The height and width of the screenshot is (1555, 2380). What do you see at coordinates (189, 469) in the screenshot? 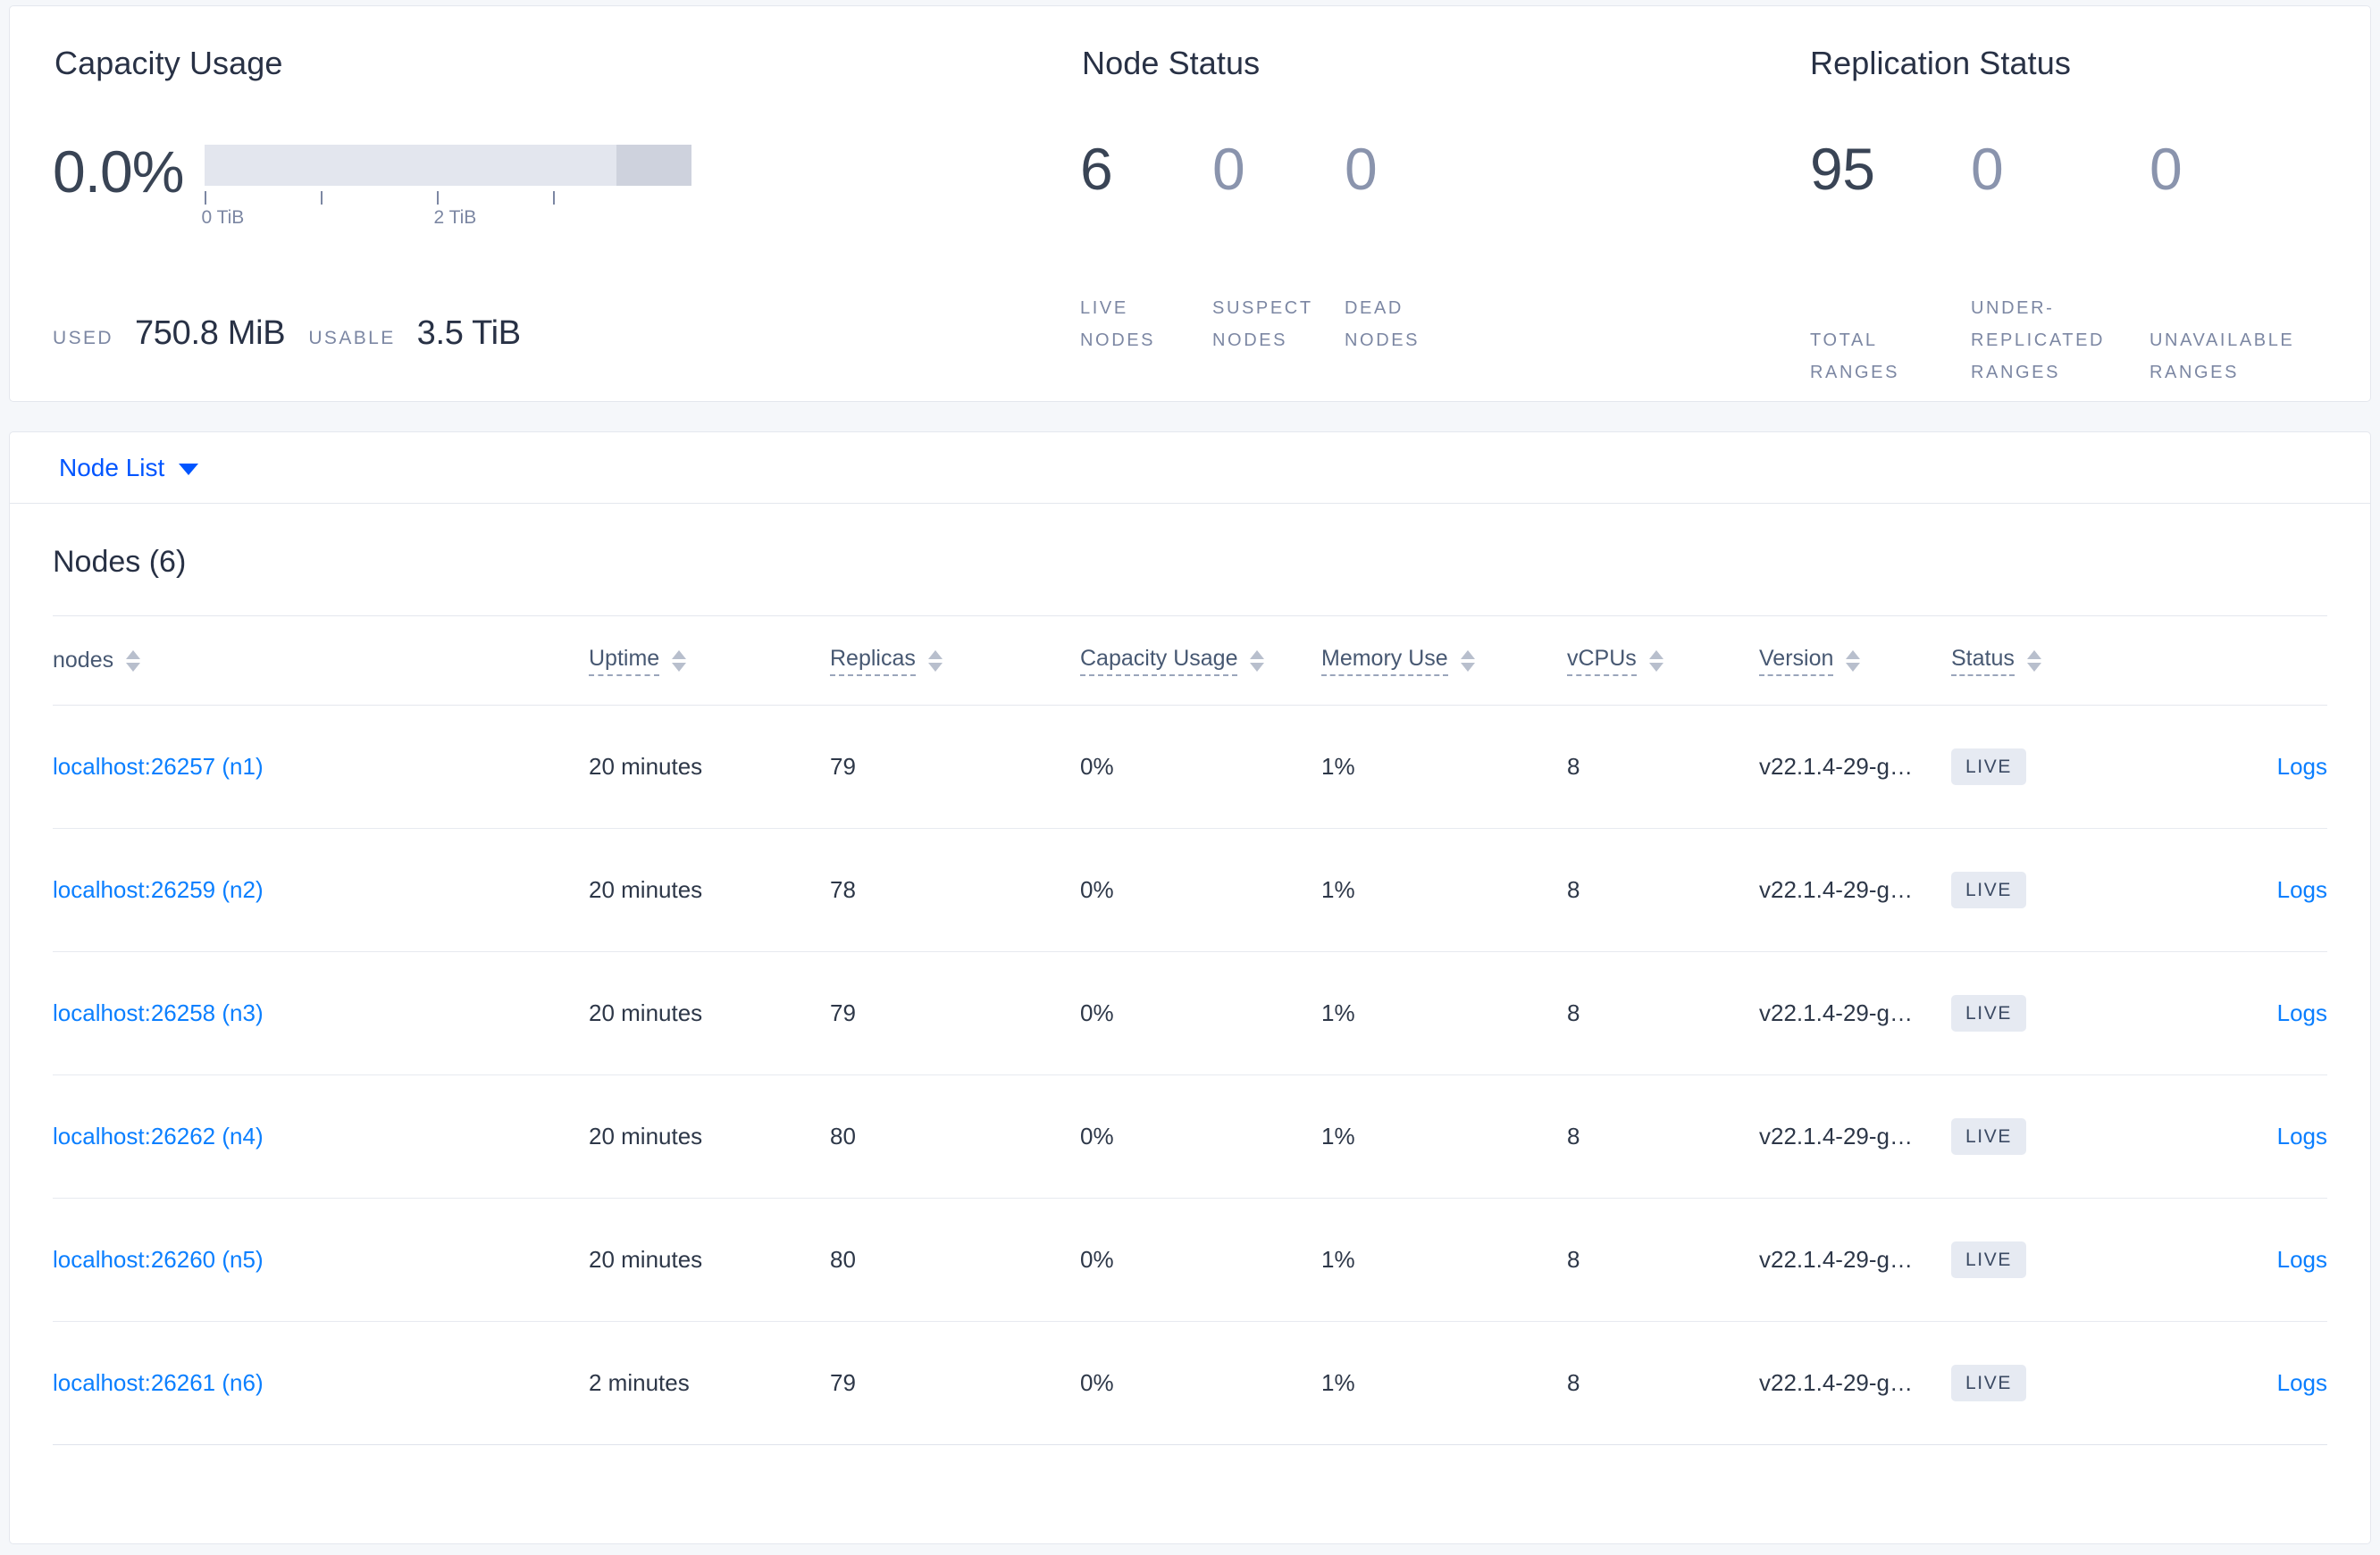
I see `chevron-down-icon` at bounding box center [189, 469].